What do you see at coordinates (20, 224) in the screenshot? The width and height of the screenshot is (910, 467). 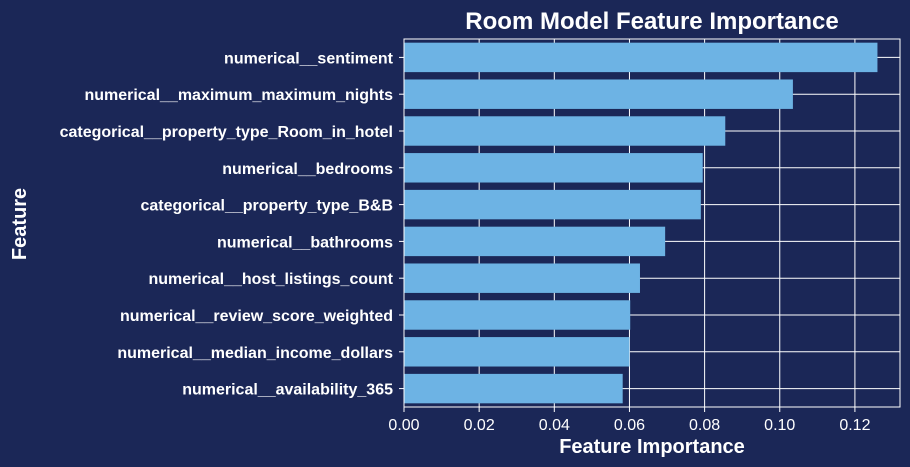 I see `y-axis-title: Feature` at bounding box center [20, 224].